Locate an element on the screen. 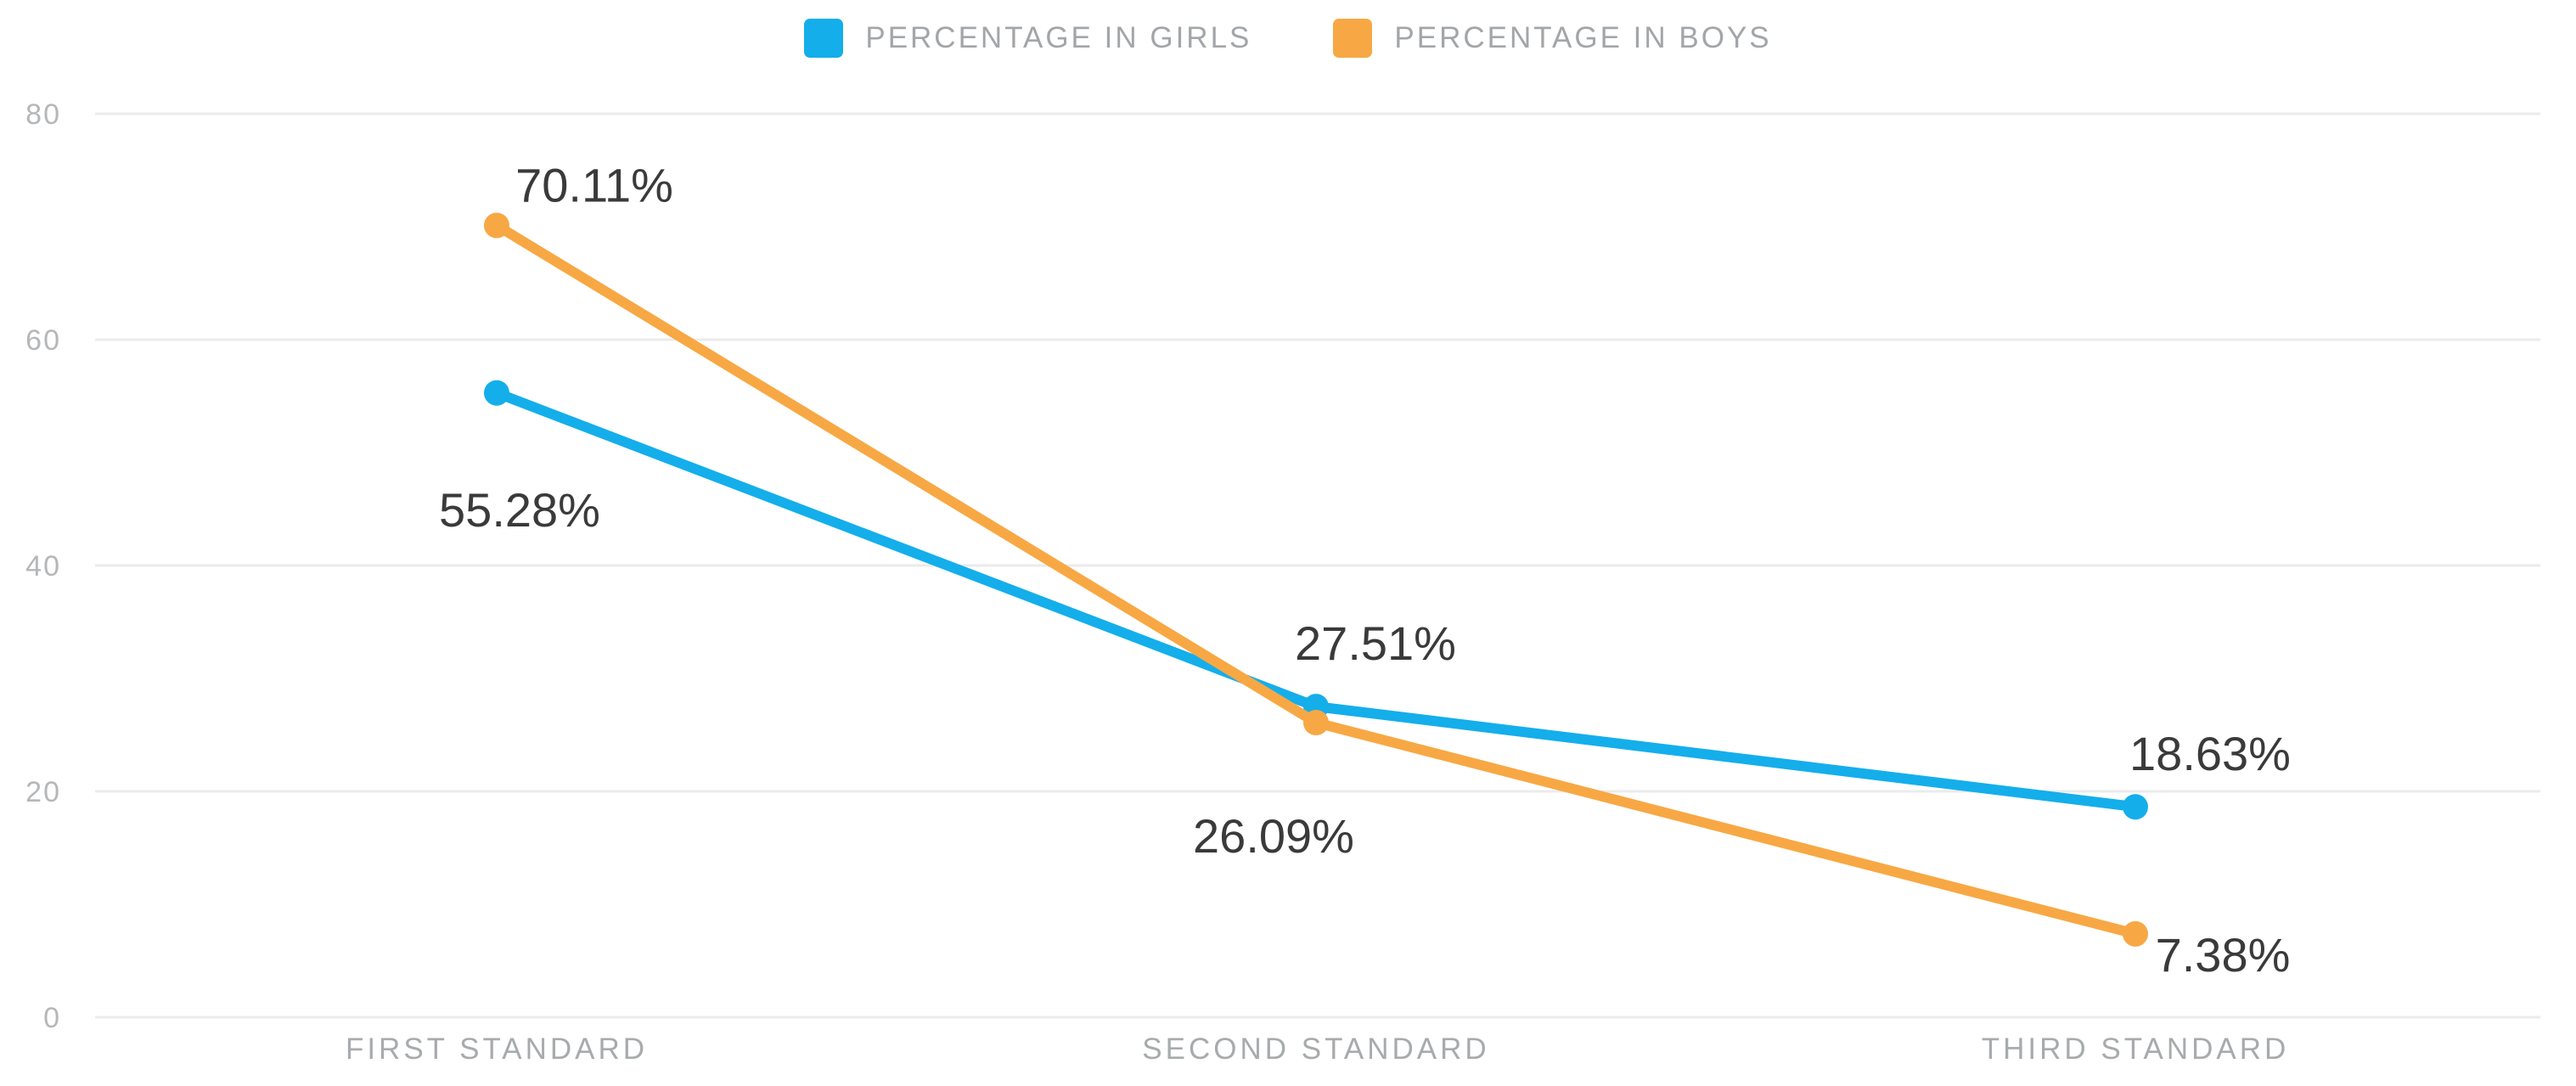 The height and width of the screenshot is (1086, 2576). legend-item-percentage-in-girls: PERCENTAGE IN GIRLS is located at coordinates (1027, 38).